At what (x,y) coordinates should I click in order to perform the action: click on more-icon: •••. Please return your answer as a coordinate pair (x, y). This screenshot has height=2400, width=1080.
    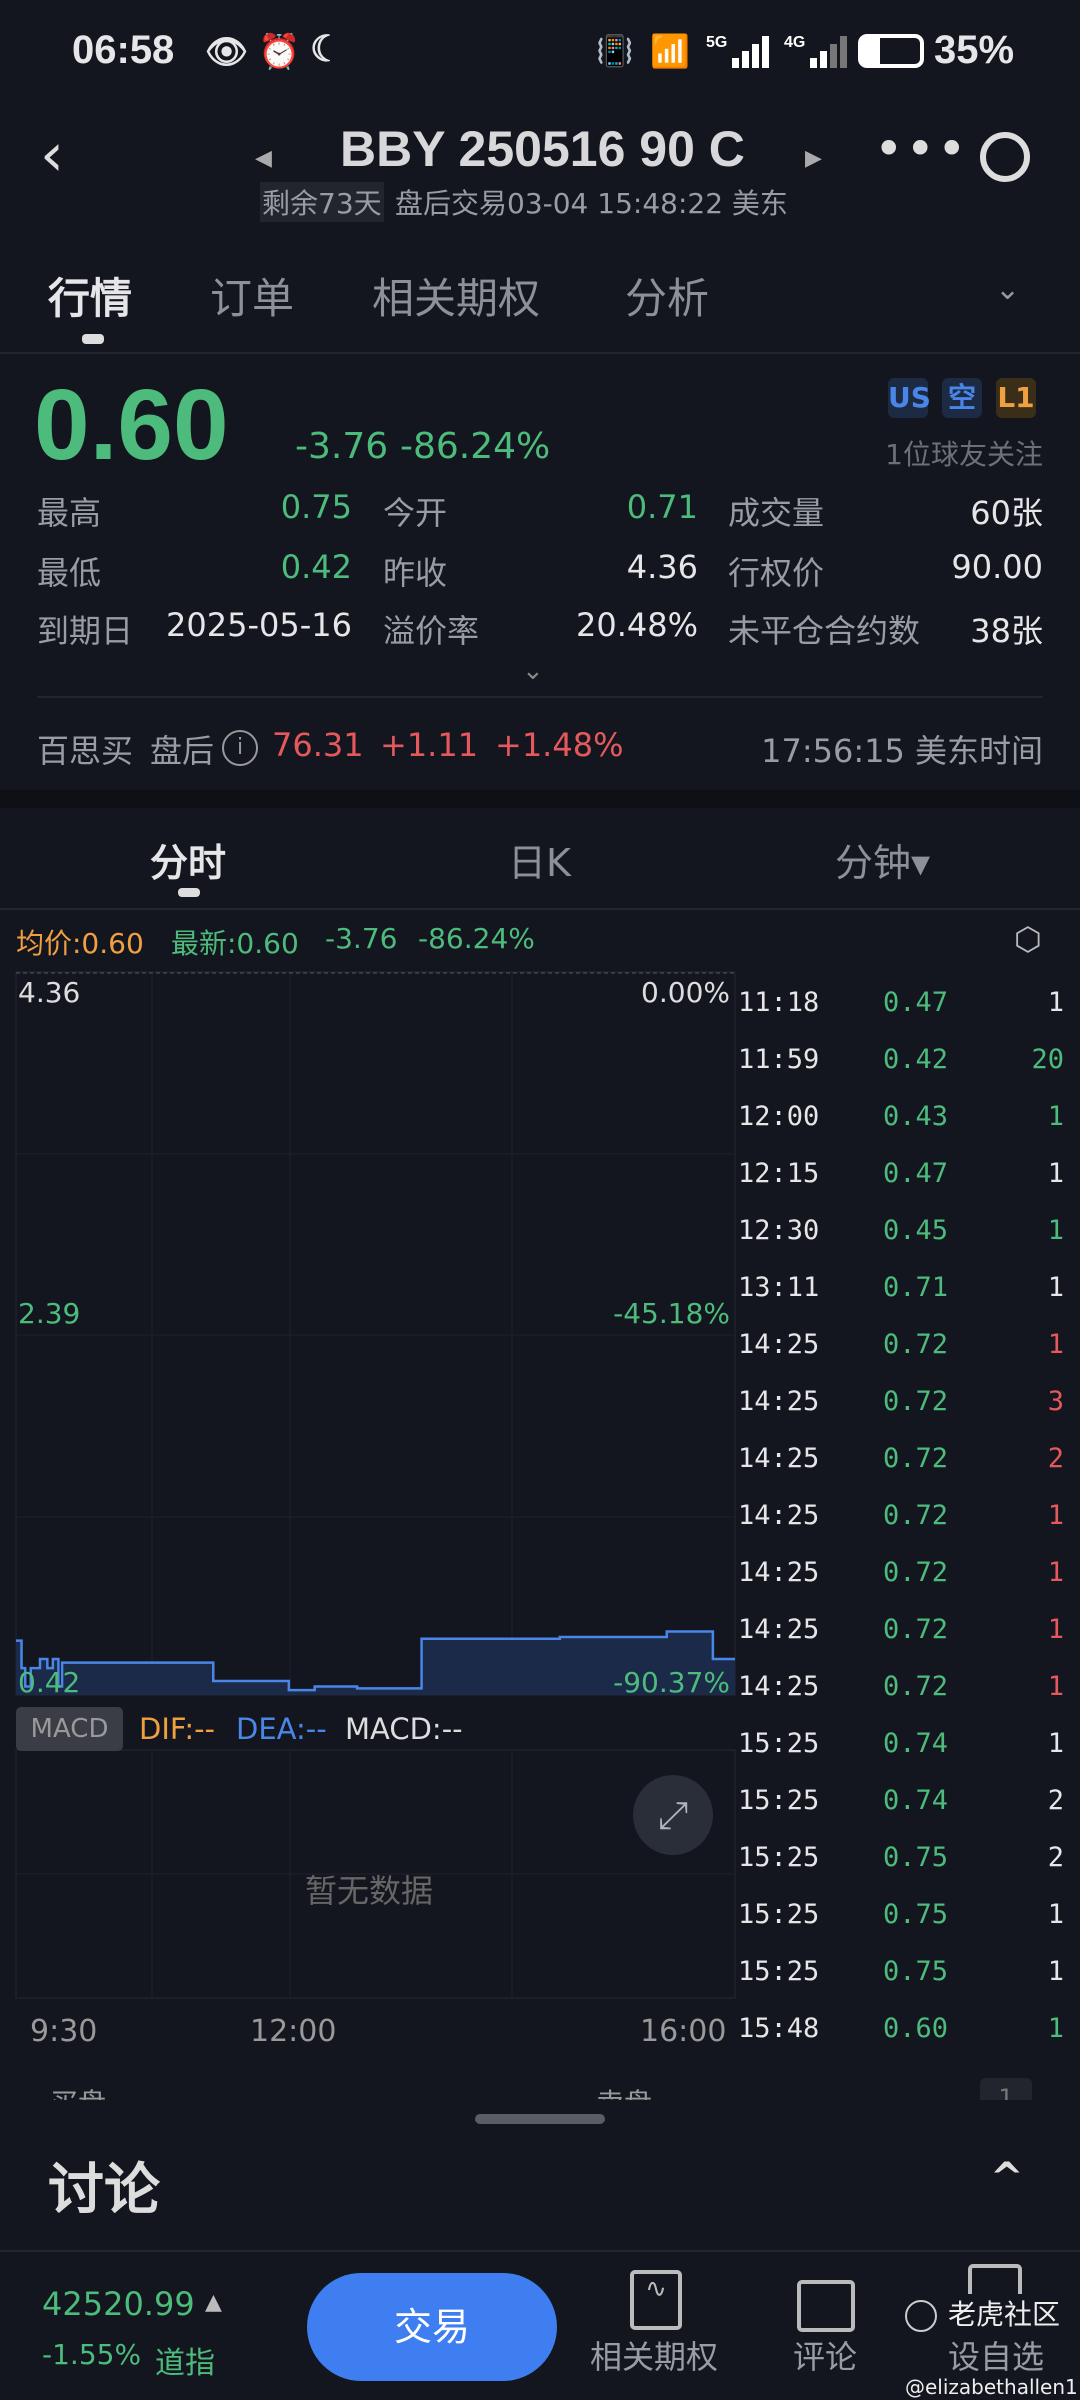
    Looking at the image, I should click on (921, 149).